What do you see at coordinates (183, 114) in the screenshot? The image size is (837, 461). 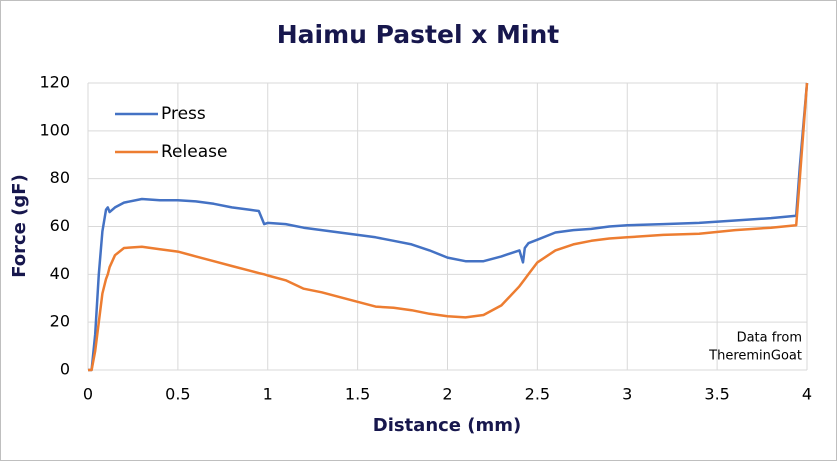 I see `legend-label: Press` at bounding box center [183, 114].